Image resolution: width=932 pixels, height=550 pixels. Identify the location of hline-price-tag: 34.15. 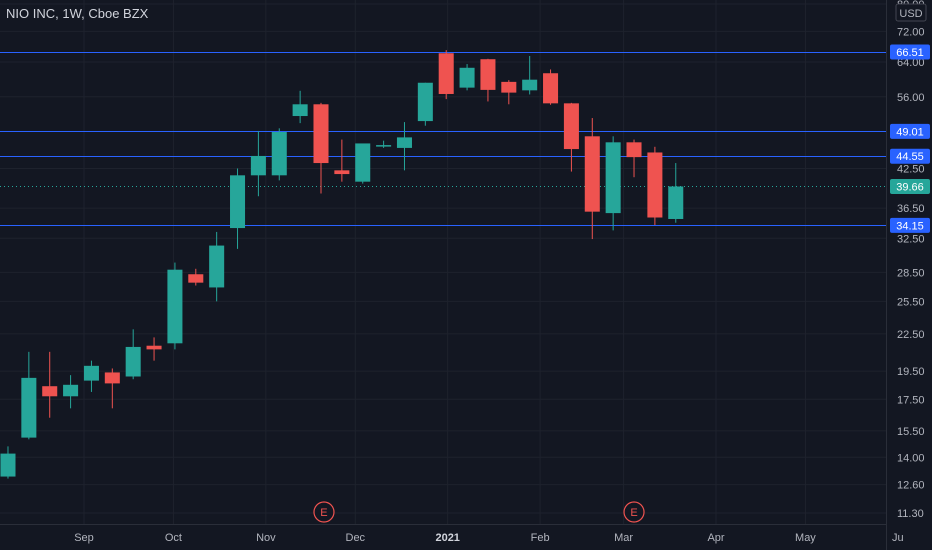
(910, 225).